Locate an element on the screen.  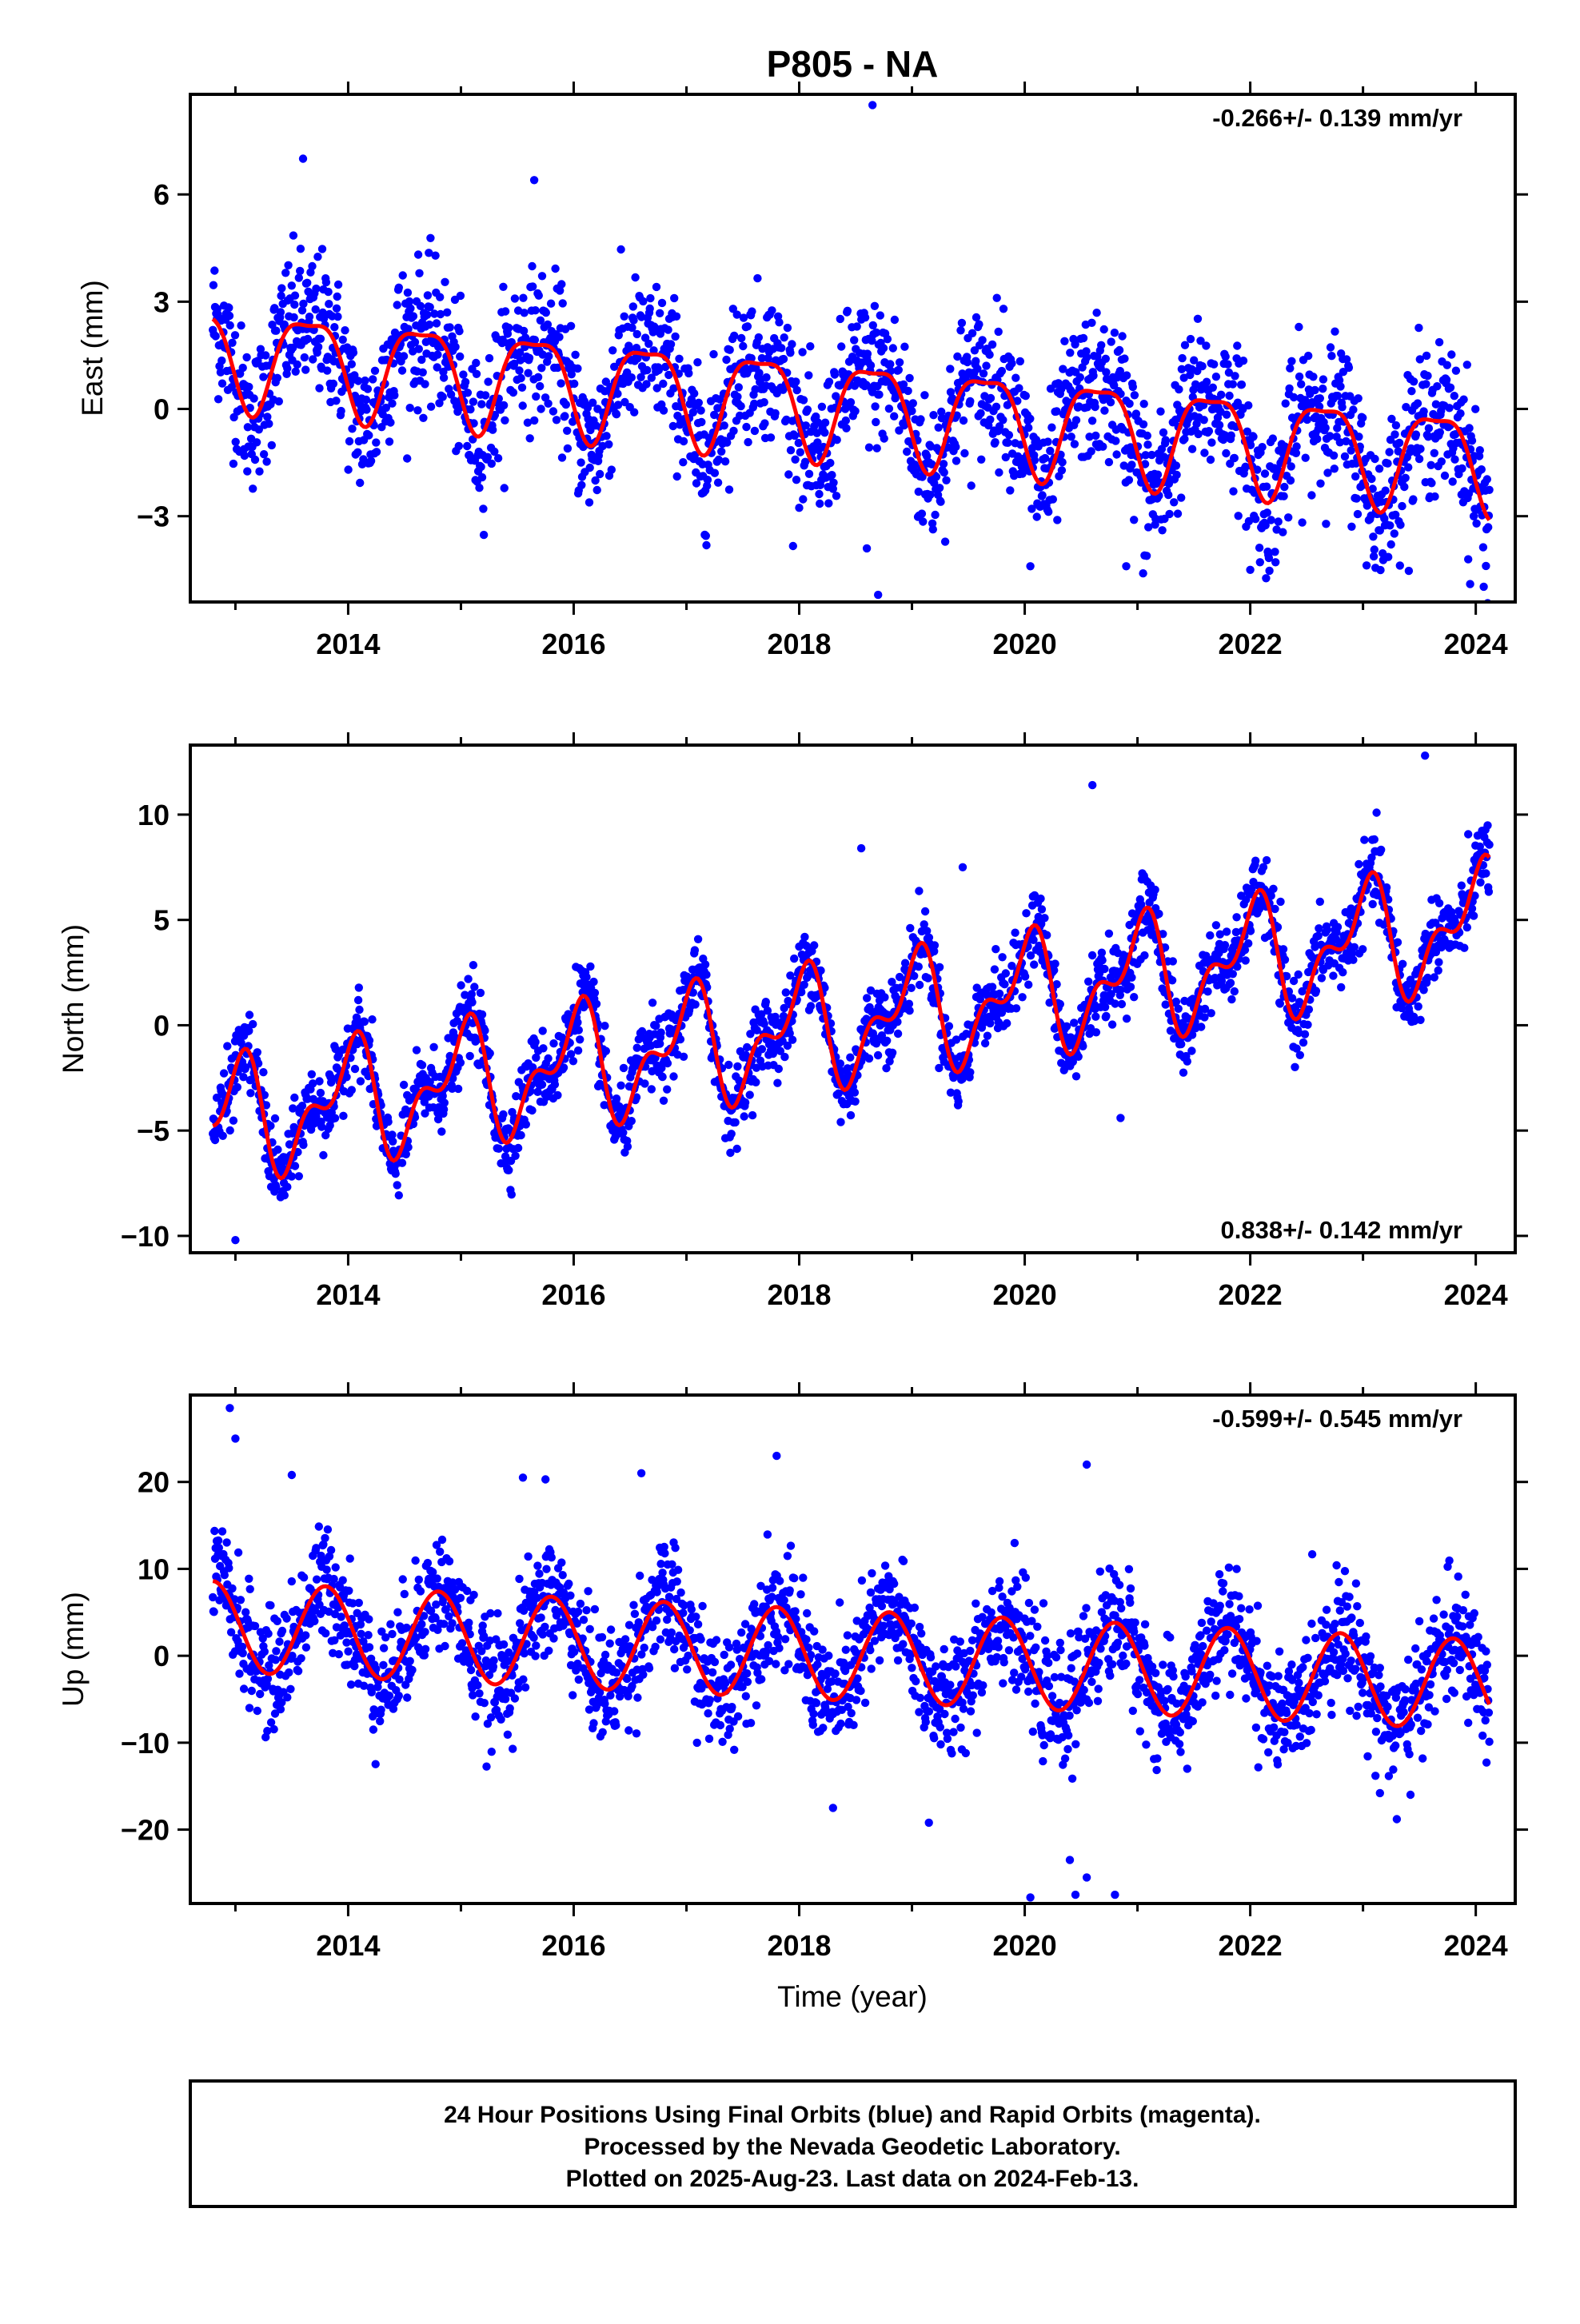
outlier-point is located at coordinates (1250, 570).